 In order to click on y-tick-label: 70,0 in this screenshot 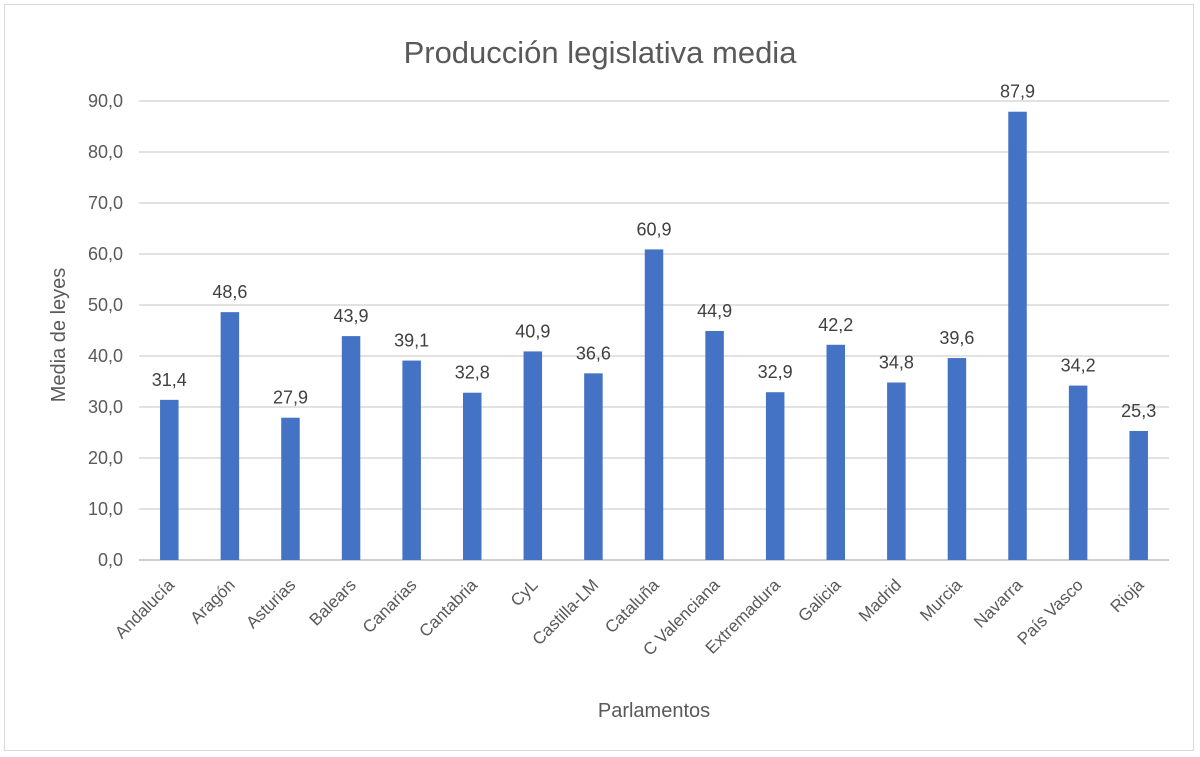, I will do `click(105, 203)`.